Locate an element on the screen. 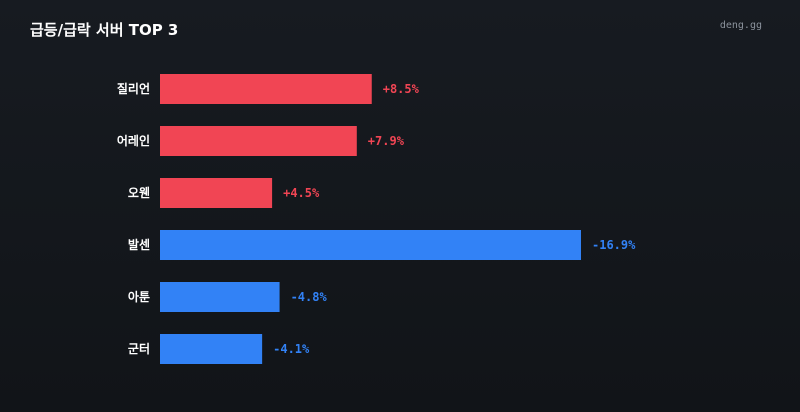 The height and width of the screenshot is (412, 800). value-label: -4.8% is located at coordinates (309, 297).